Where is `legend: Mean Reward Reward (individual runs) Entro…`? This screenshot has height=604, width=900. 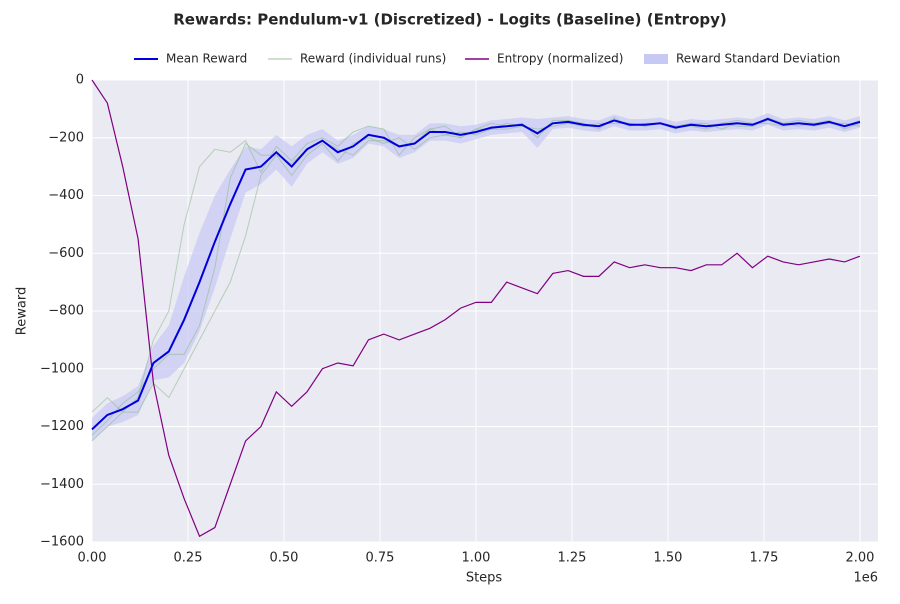
legend: Mean Reward Reward (individual runs) Entro… is located at coordinates (487, 59).